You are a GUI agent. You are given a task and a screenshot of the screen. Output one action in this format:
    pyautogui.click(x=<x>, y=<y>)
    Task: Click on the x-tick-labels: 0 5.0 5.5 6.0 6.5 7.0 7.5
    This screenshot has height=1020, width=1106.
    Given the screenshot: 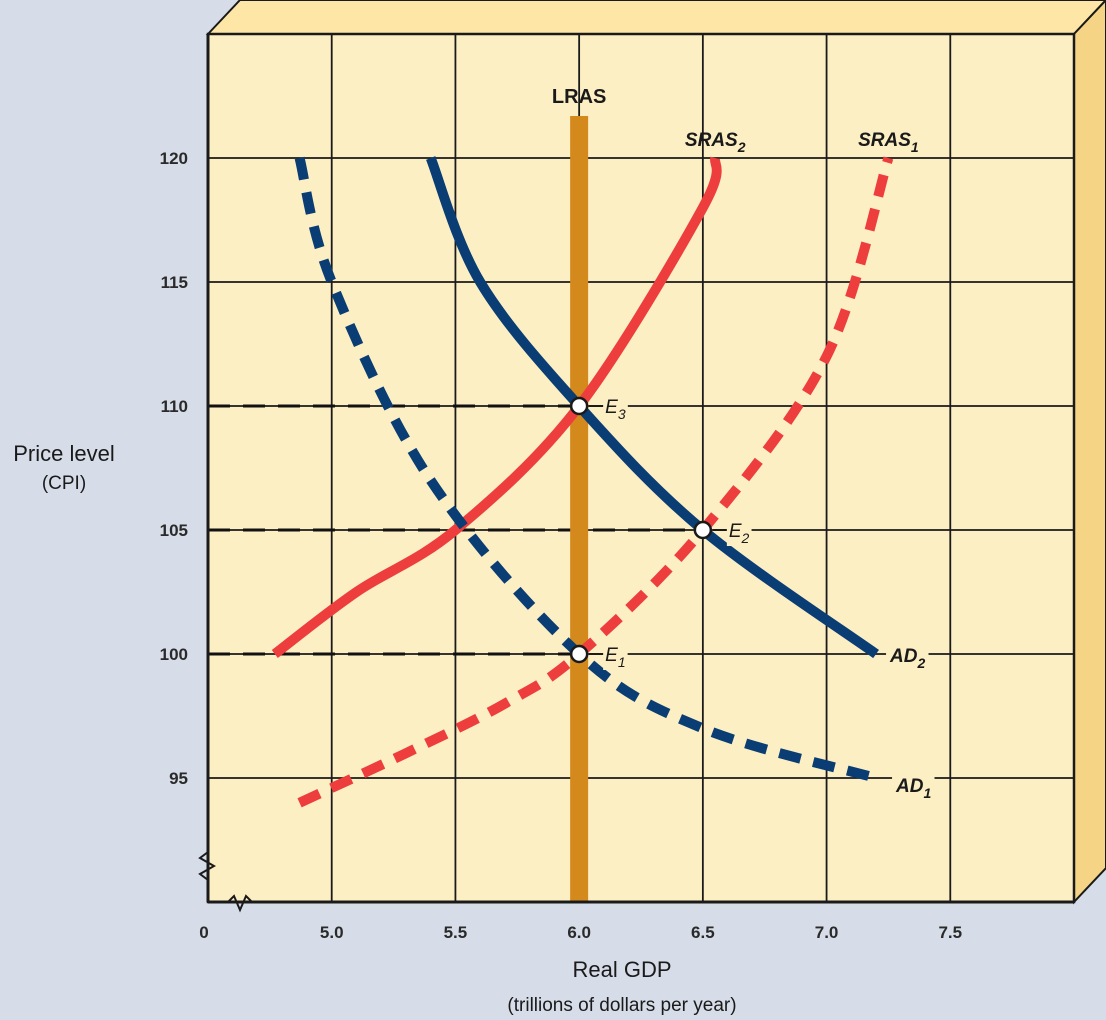 What is the action you would take?
    pyautogui.click(x=580, y=932)
    